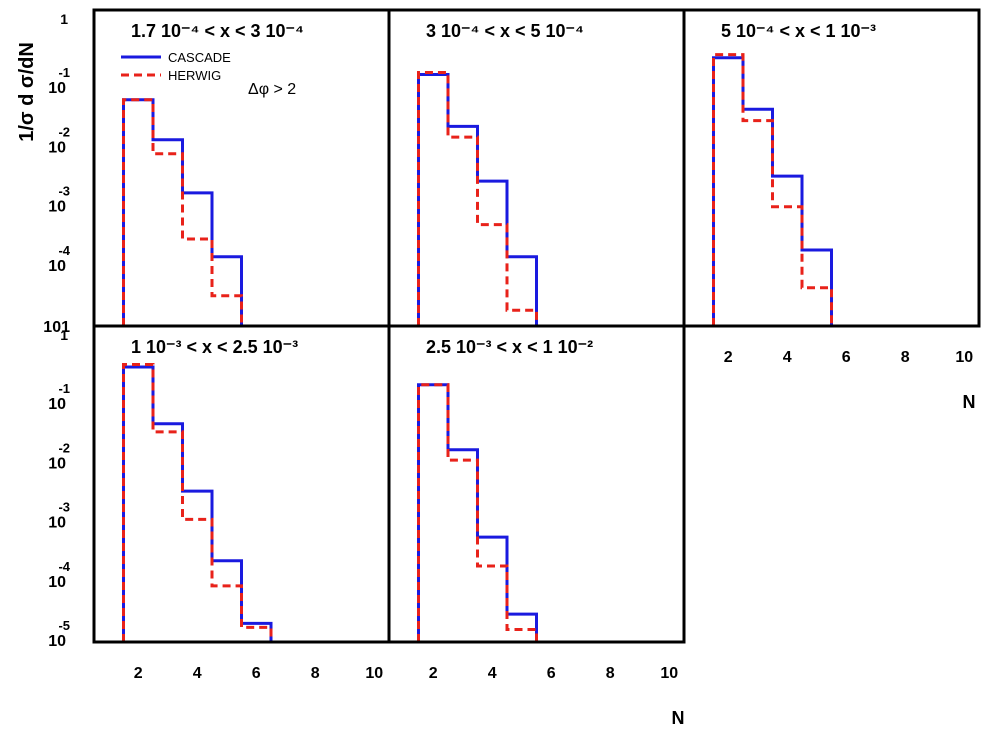 This screenshot has width=997, height=731. I want to click on x-axis-2: 2 4 6 8 10, so click(553, 673).